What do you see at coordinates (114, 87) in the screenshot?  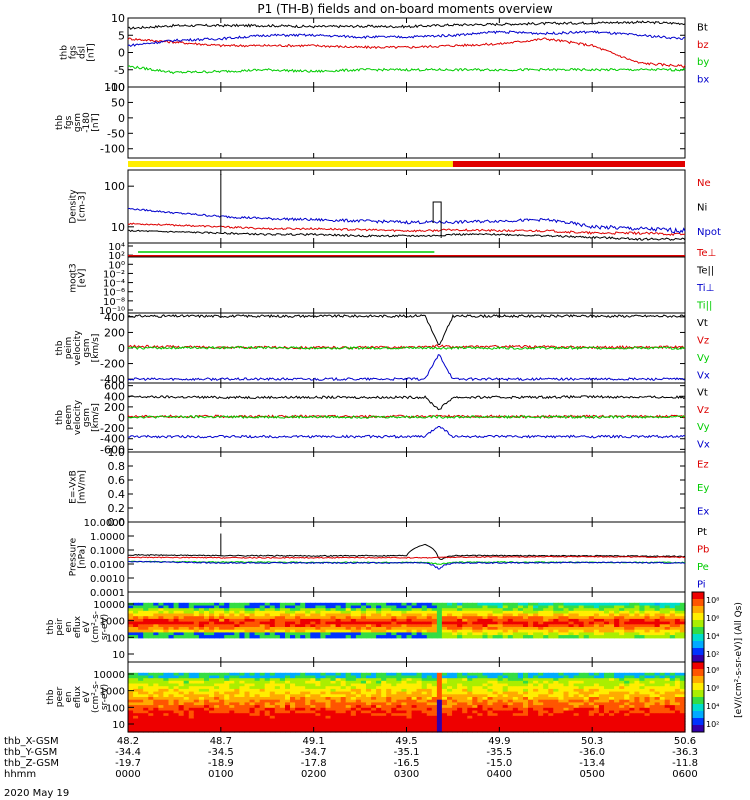 I see `y-tick-label: 100` at bounding box center [114, 87].